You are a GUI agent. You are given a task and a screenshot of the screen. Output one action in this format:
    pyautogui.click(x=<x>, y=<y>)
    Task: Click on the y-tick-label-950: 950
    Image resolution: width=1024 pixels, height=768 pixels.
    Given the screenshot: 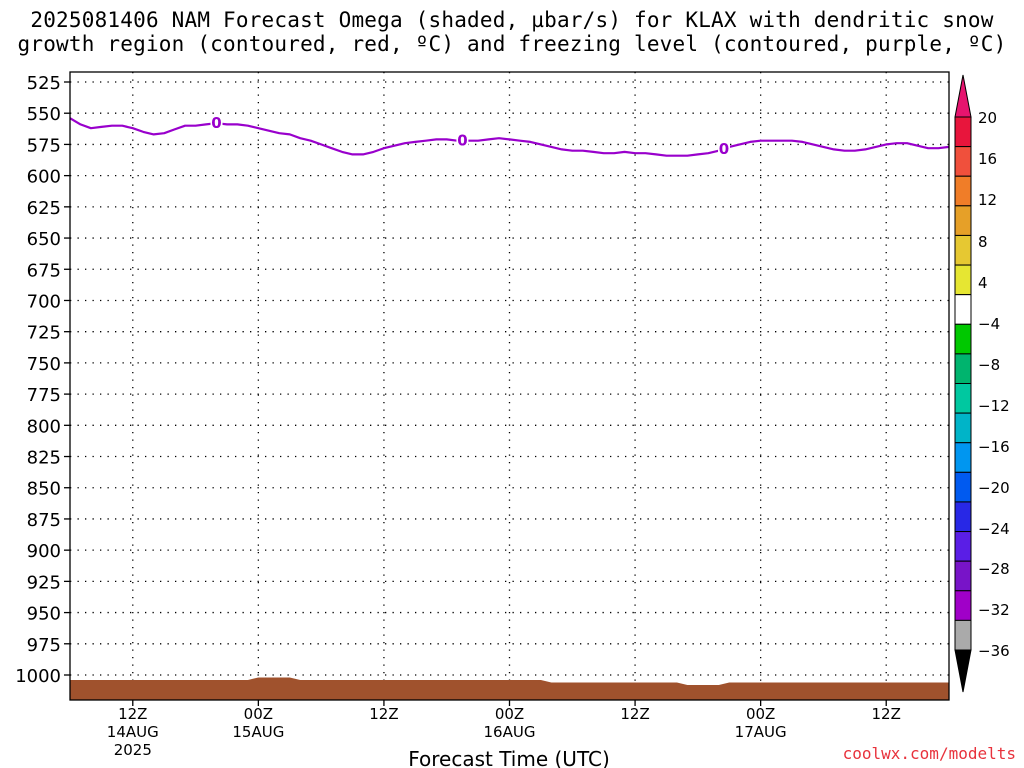 What is the action you would take?
    pyautogui.click(x=44, y=614)
    